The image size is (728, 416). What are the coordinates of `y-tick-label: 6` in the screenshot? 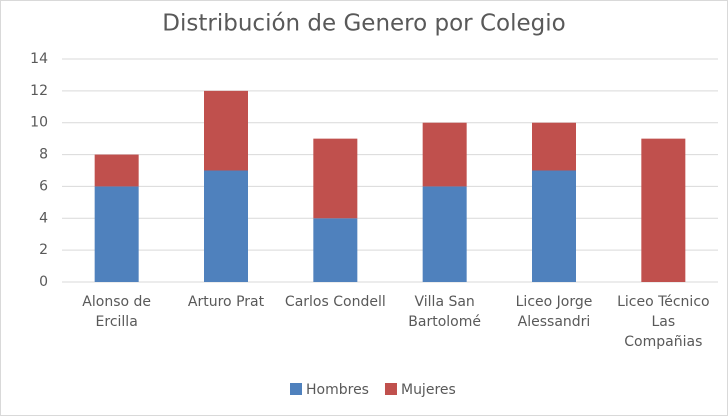 It's located at (43, 186).